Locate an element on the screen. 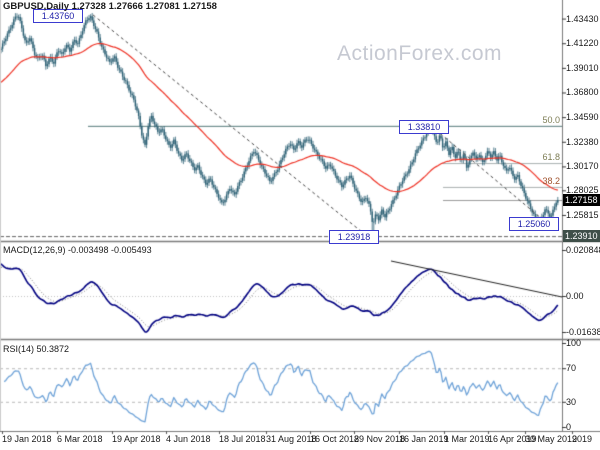 The width and height of the screenshot is (600, 450). price-axis-tick-label: 1.30170 is located at coordinates (582, 166).